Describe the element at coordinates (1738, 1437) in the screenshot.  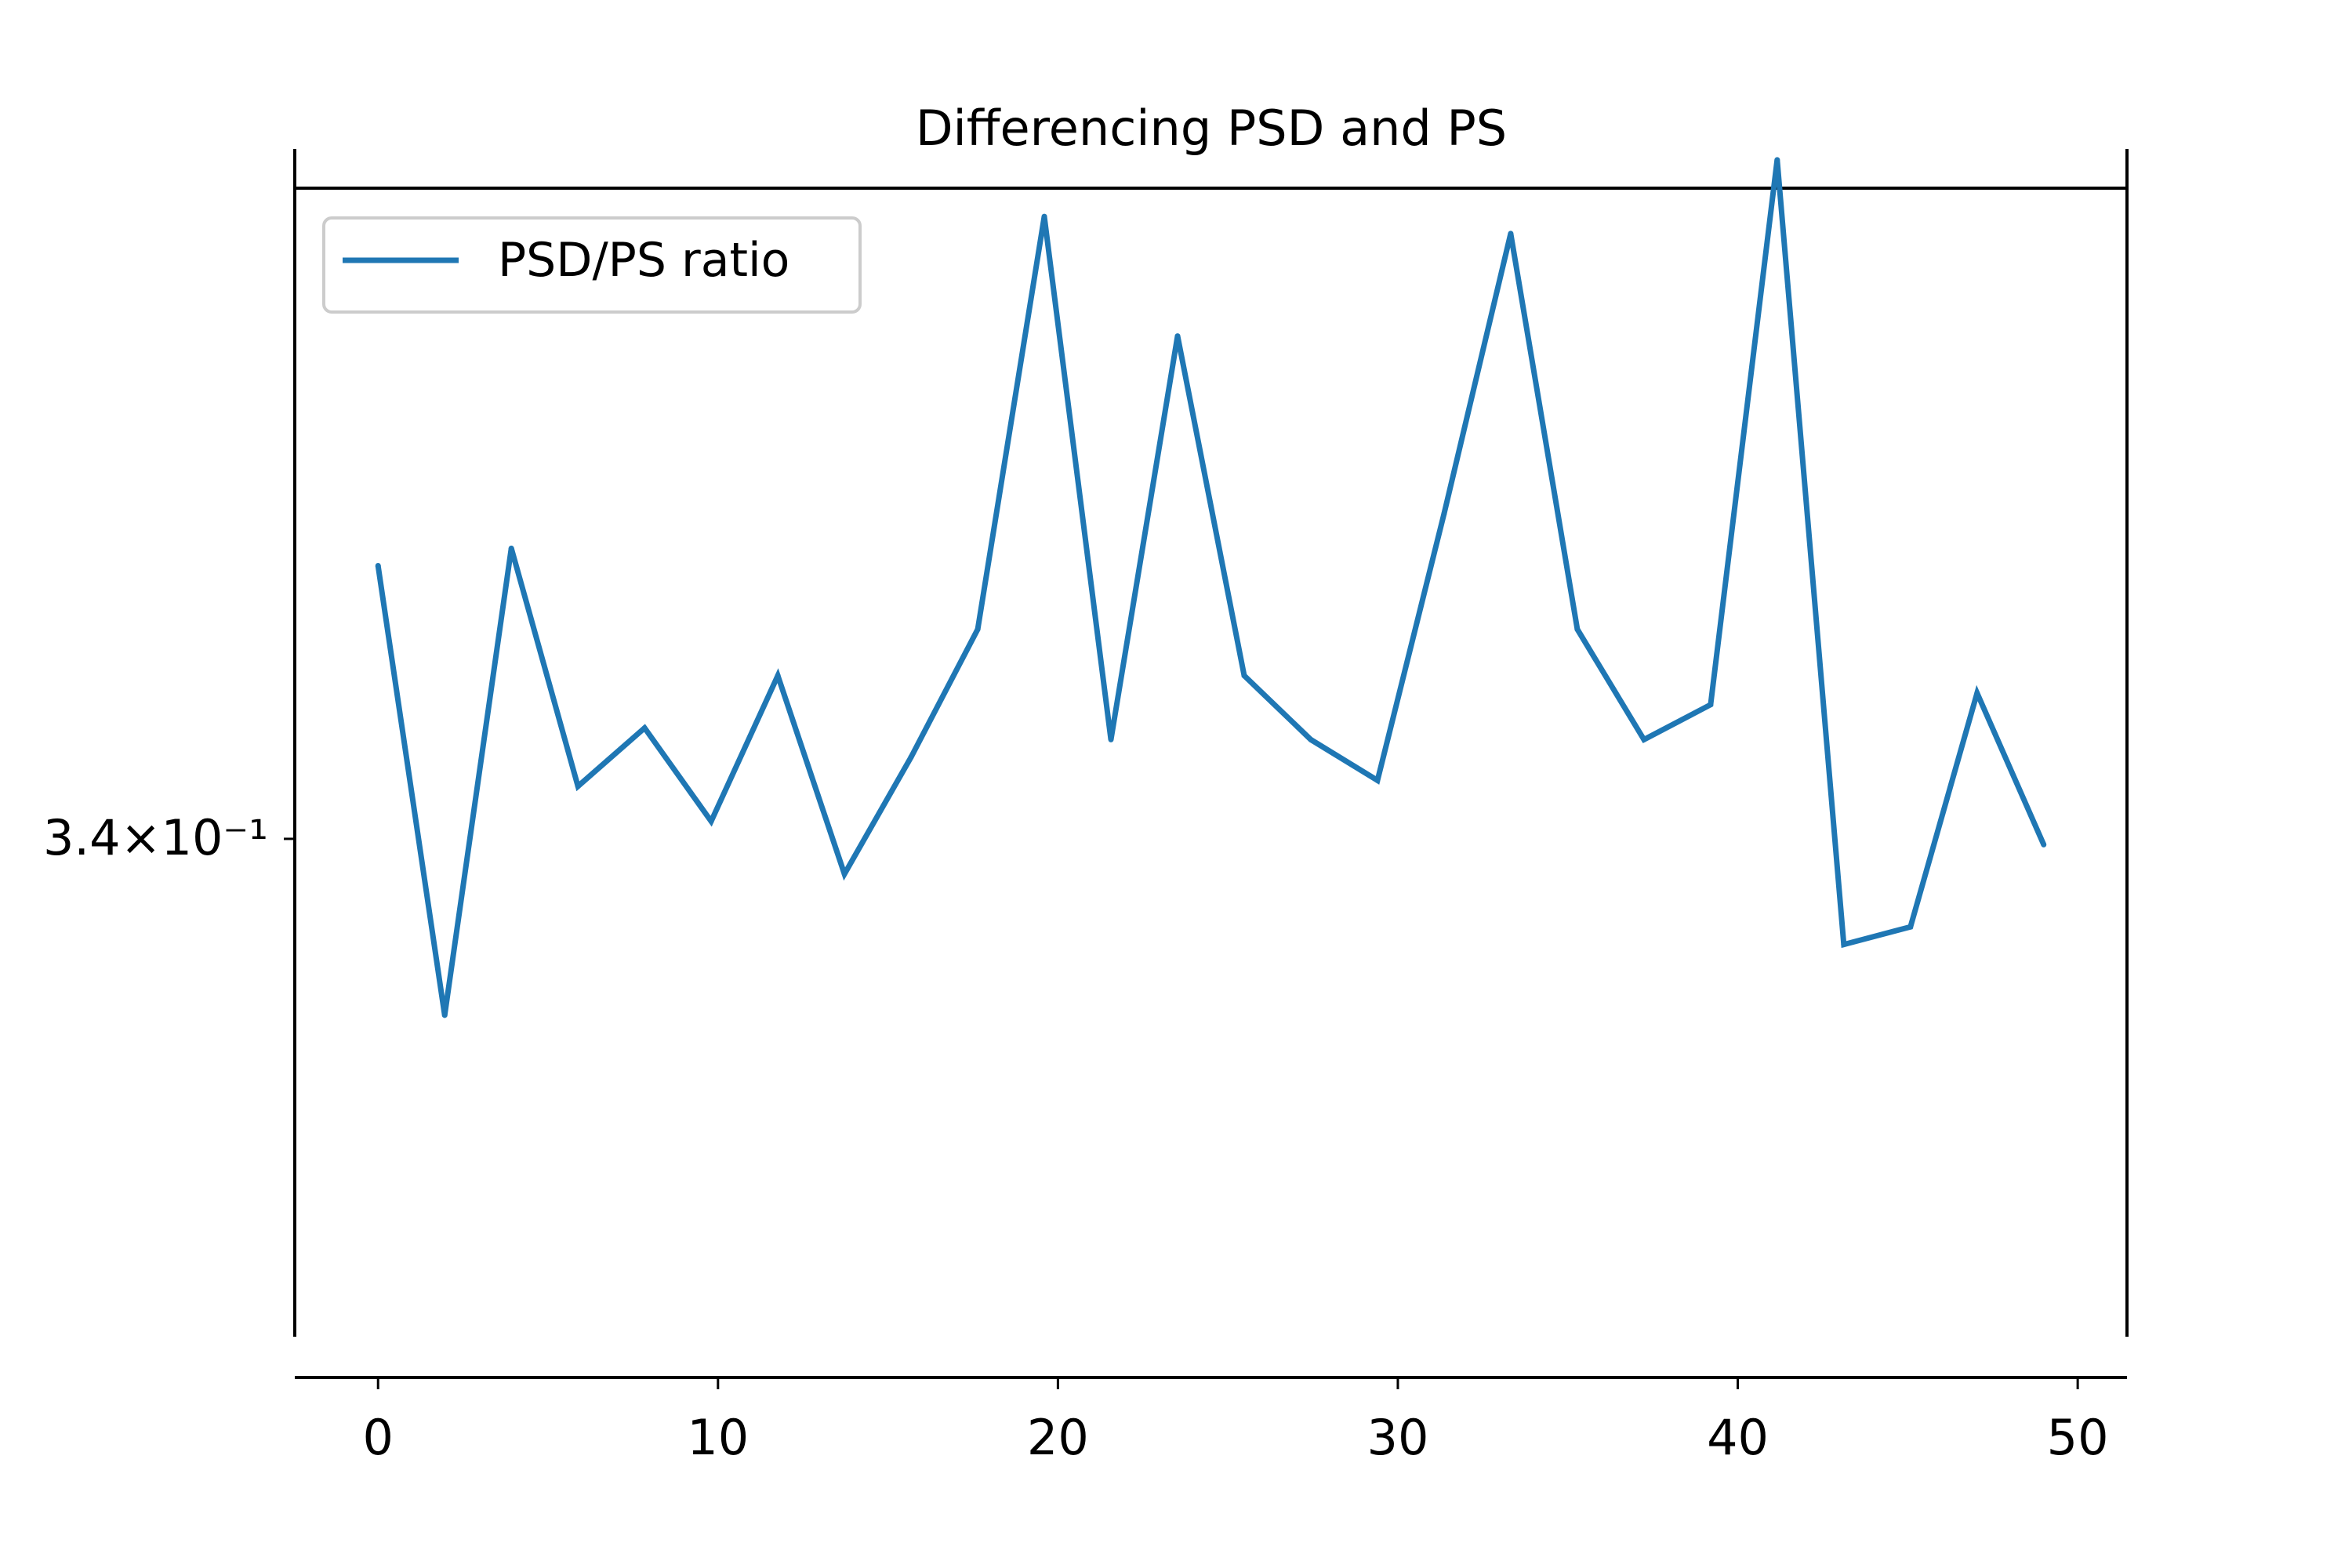
I see `x-tick-label: 40` at that location.